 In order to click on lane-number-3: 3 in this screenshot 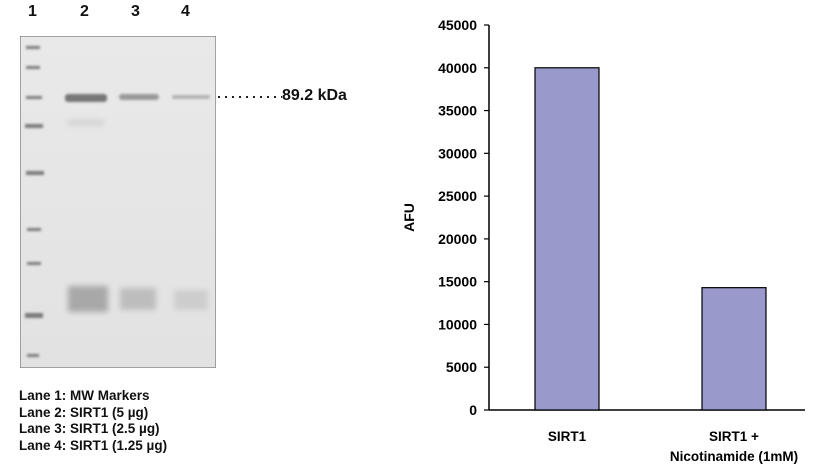, I will do `click(135, 11)`.